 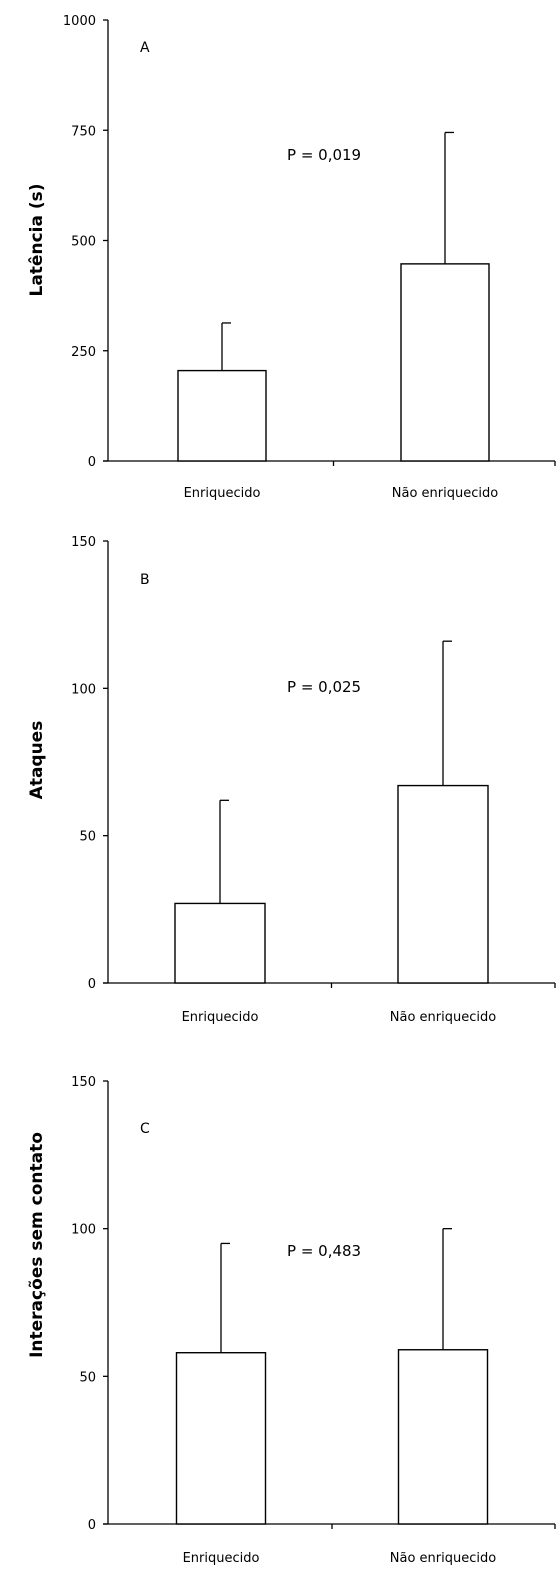 I want to click on panel-a-letter: A, so click(x=145, y=48).